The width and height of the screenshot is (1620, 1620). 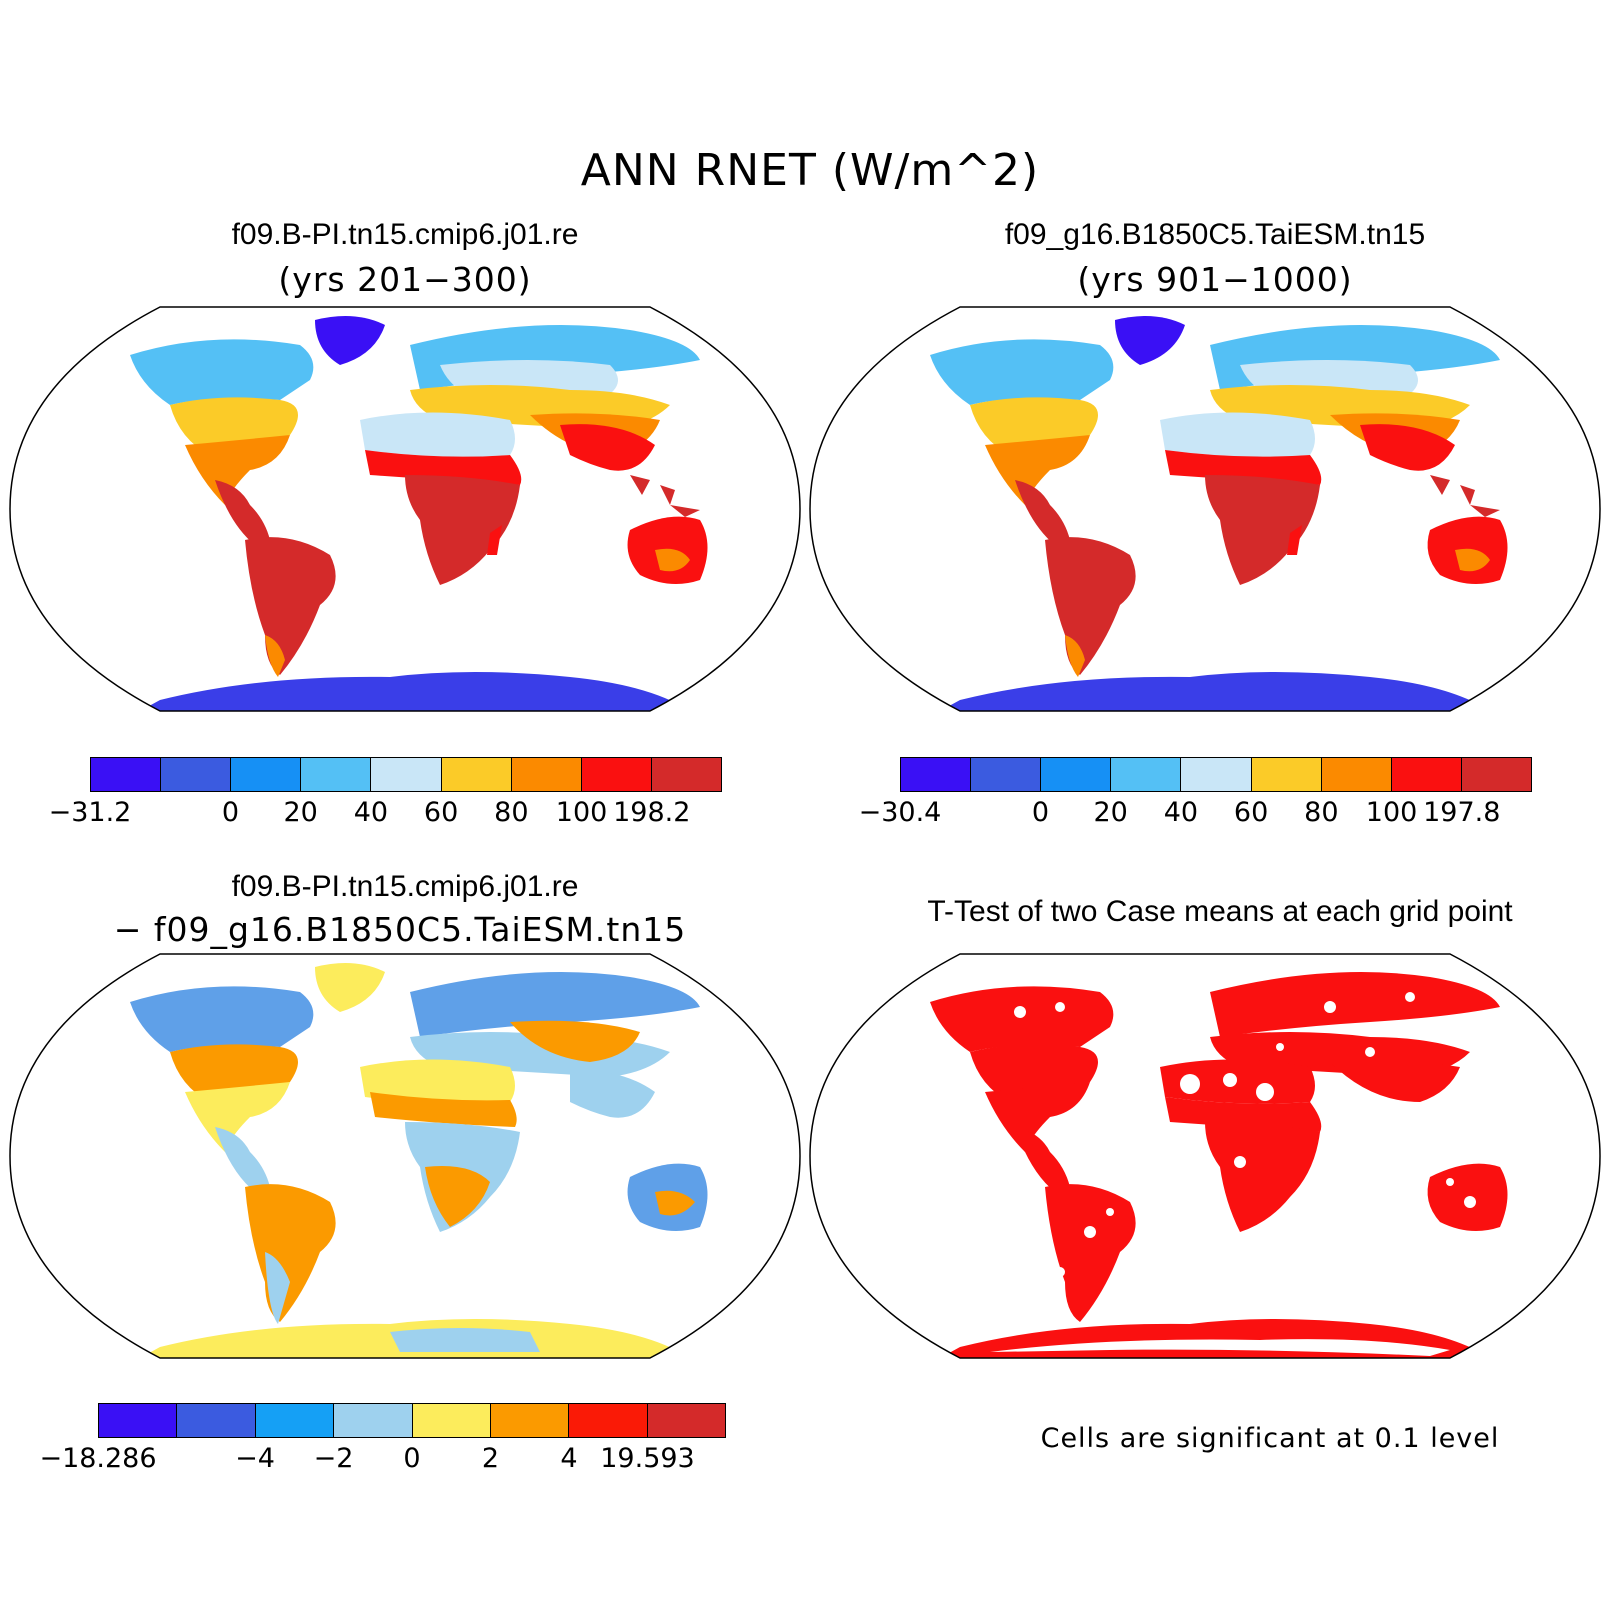 I want to click on colorbar-tick-label: −2, so click(x=333, y=1458).